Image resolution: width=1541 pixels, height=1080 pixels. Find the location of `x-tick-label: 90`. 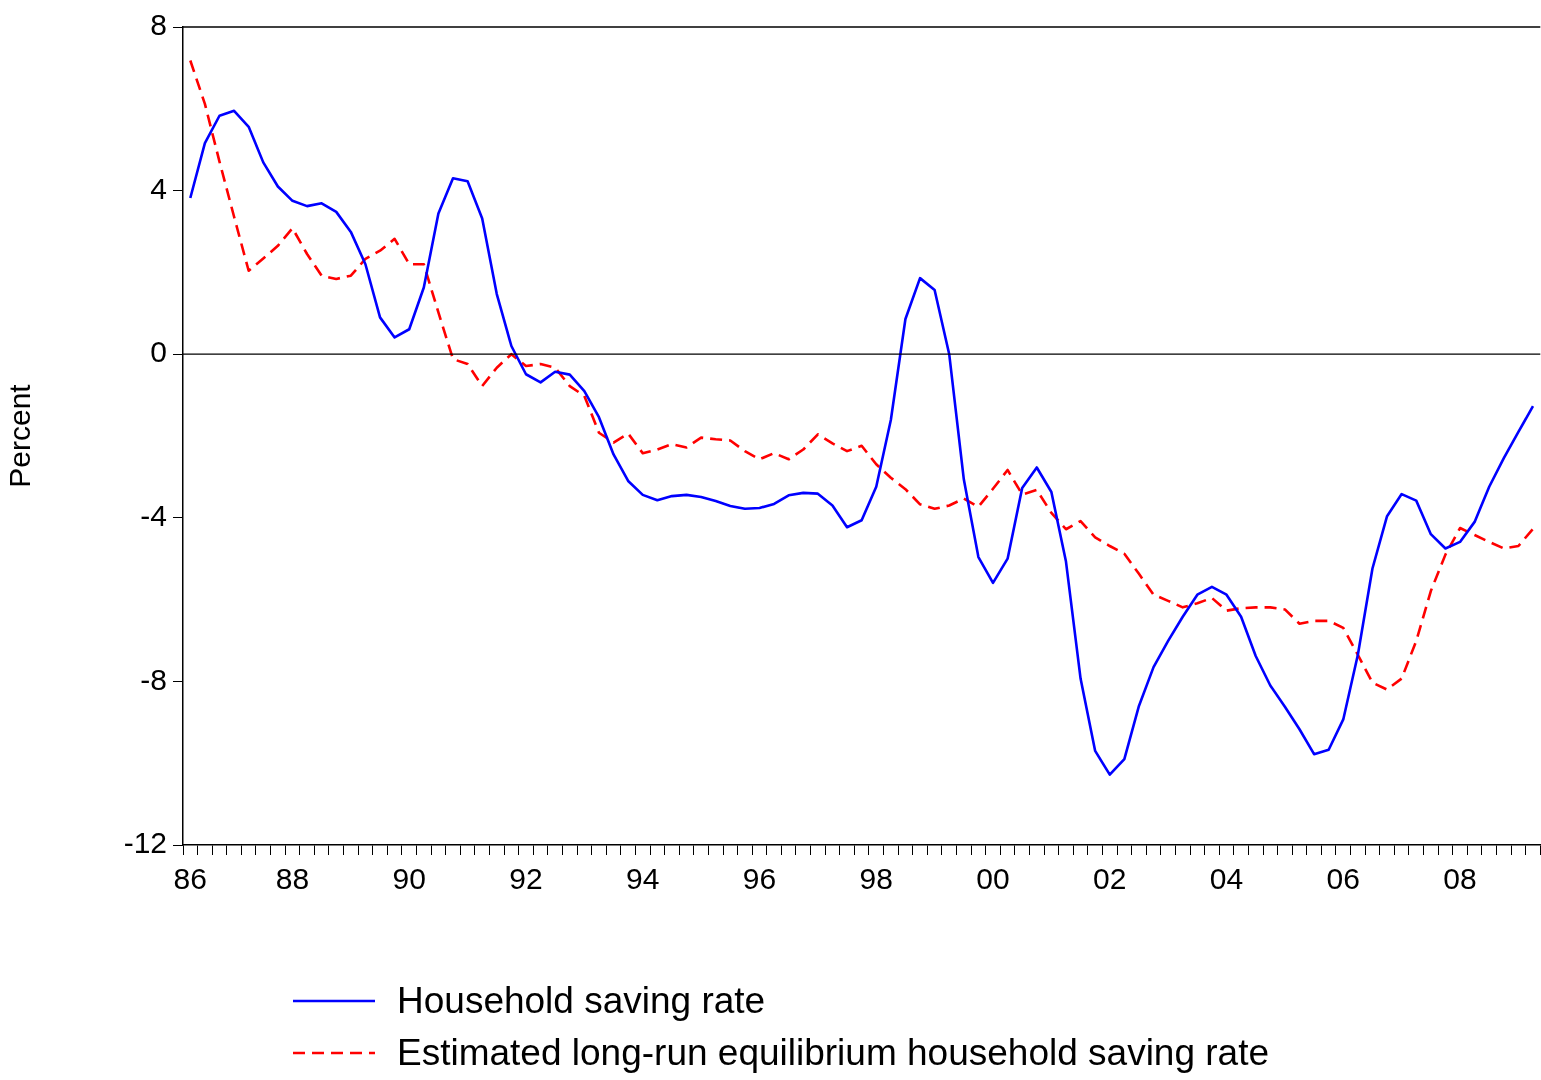

x-tick-label: 90 is located at coordinates (409, 879).